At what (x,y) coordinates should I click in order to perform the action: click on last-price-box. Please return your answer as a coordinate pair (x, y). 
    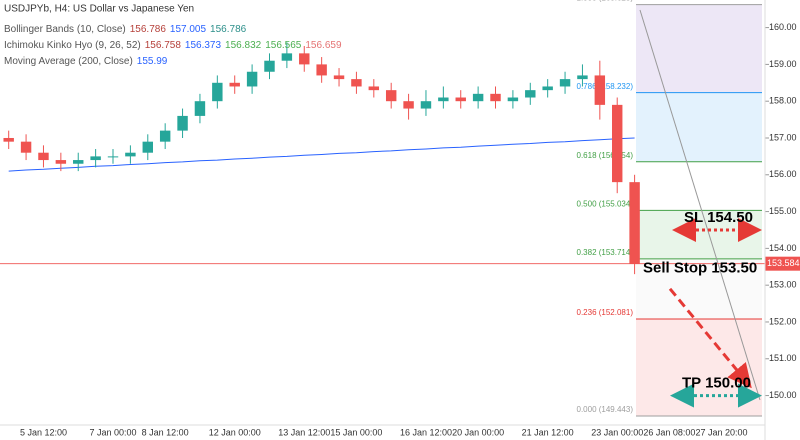
    Looking at the image, I should click on (782, 263).